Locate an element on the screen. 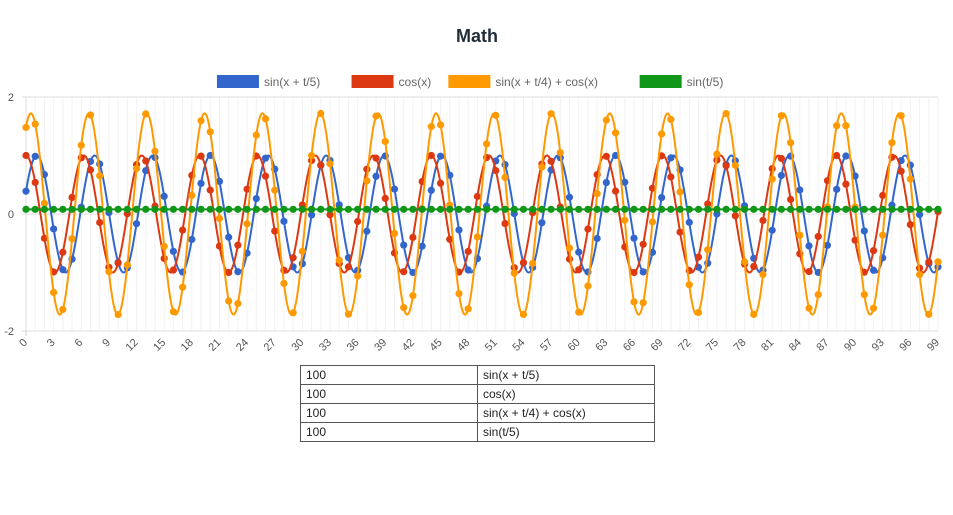 The width and height of the screenshot is (953, 515). table-cell-expr: sin(x + t/5) is located at coordinates (566, 375).